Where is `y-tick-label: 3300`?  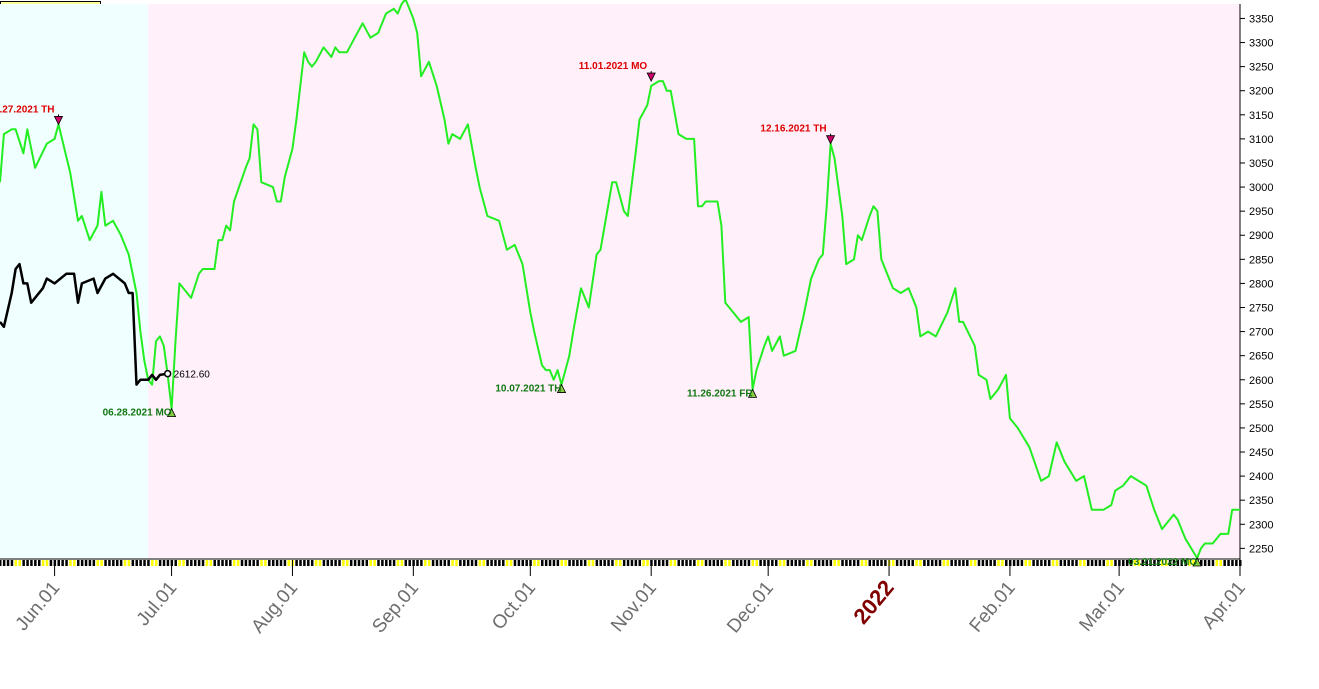
y-tick-label: 3300 is located at coordinates (1261, 44).